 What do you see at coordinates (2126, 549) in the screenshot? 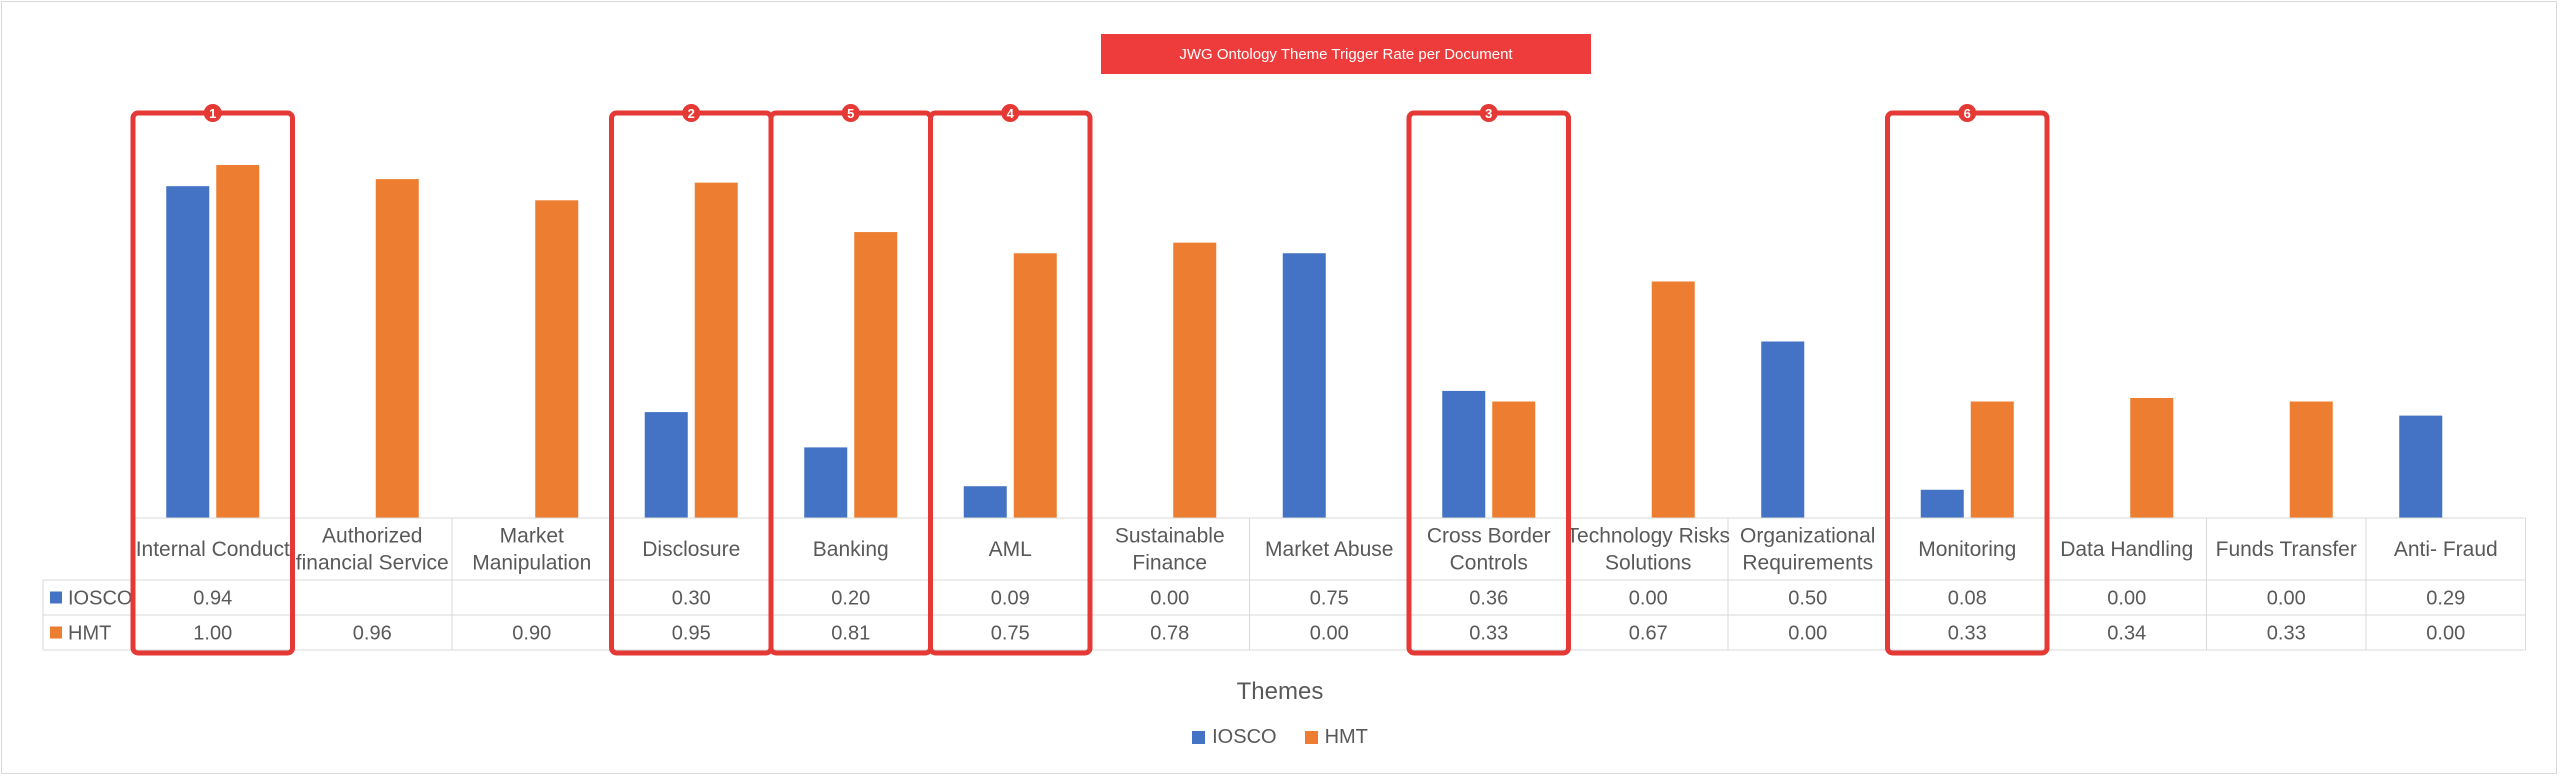
I see `category-label-data-handling: Data Handling` at bounding box center [2126, 549].